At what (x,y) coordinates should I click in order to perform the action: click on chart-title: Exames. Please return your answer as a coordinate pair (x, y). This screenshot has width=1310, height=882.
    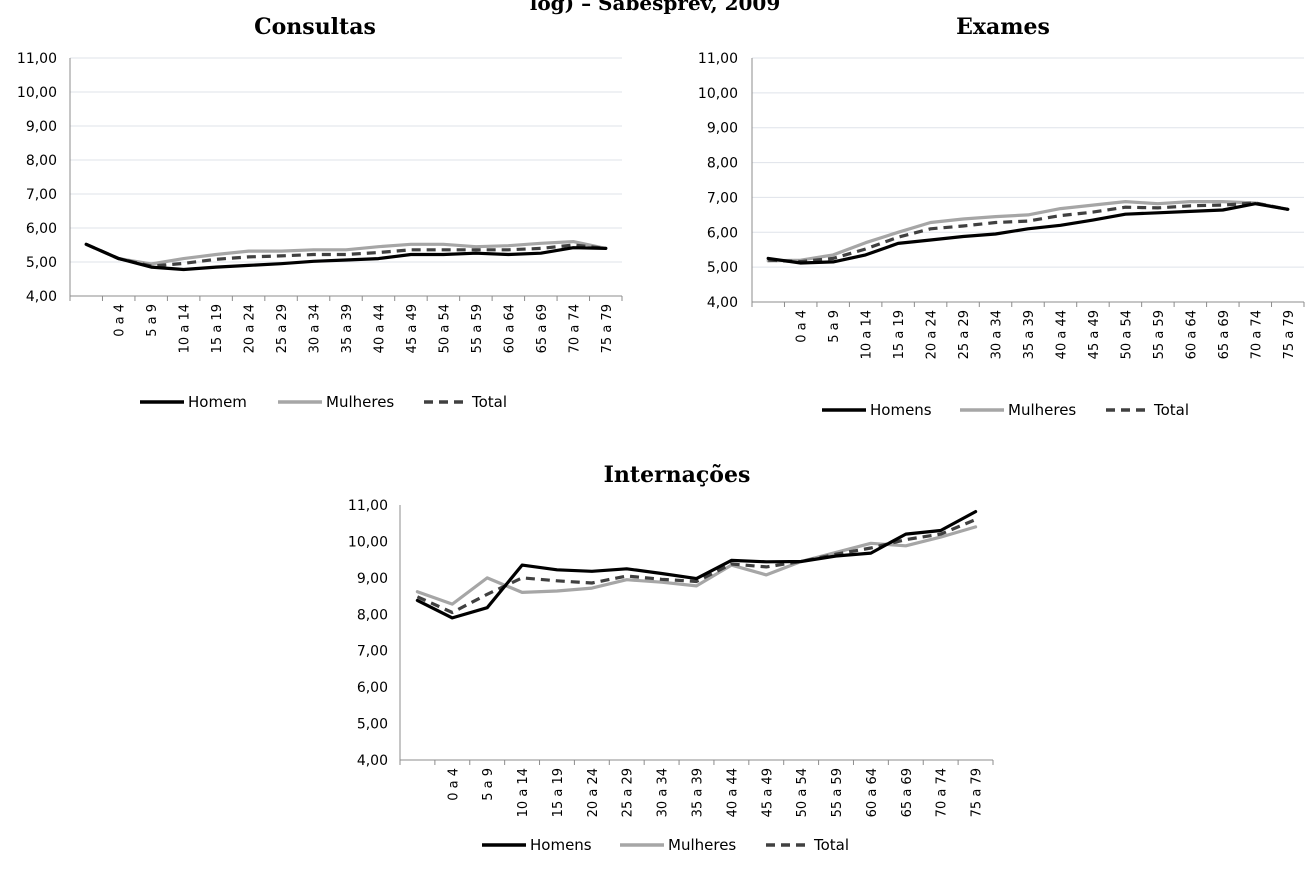
    Looking at the image, I should click on (1003, 27).